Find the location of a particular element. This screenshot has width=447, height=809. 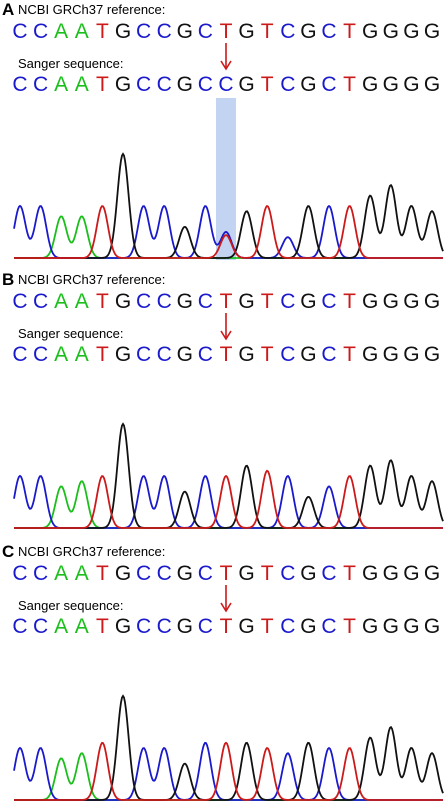

chromatogram is located at coordinates (228, 205).